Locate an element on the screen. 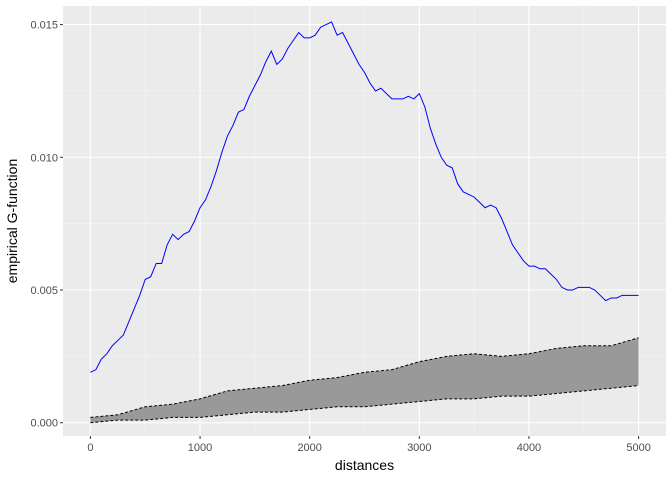 Image resolution: width=672 pixels, height=480 pixels. envelope-band-layer is located at coordinates (364, 380).